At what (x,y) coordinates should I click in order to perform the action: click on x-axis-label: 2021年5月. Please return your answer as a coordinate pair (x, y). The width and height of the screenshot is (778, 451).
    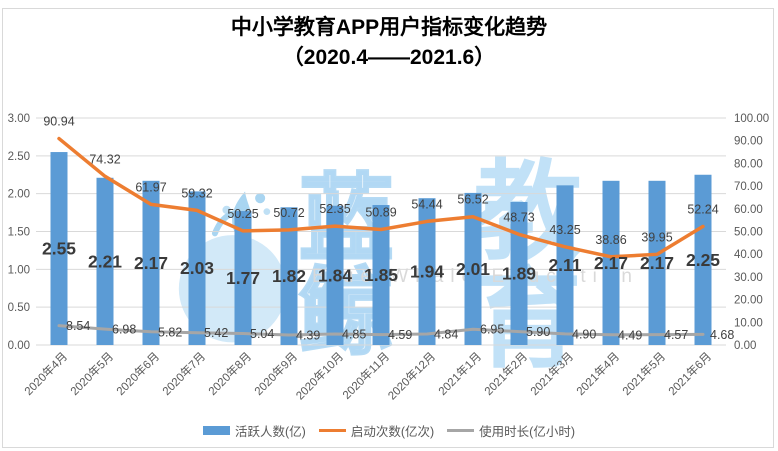
    Looking at the image, I should click on (643, 373).